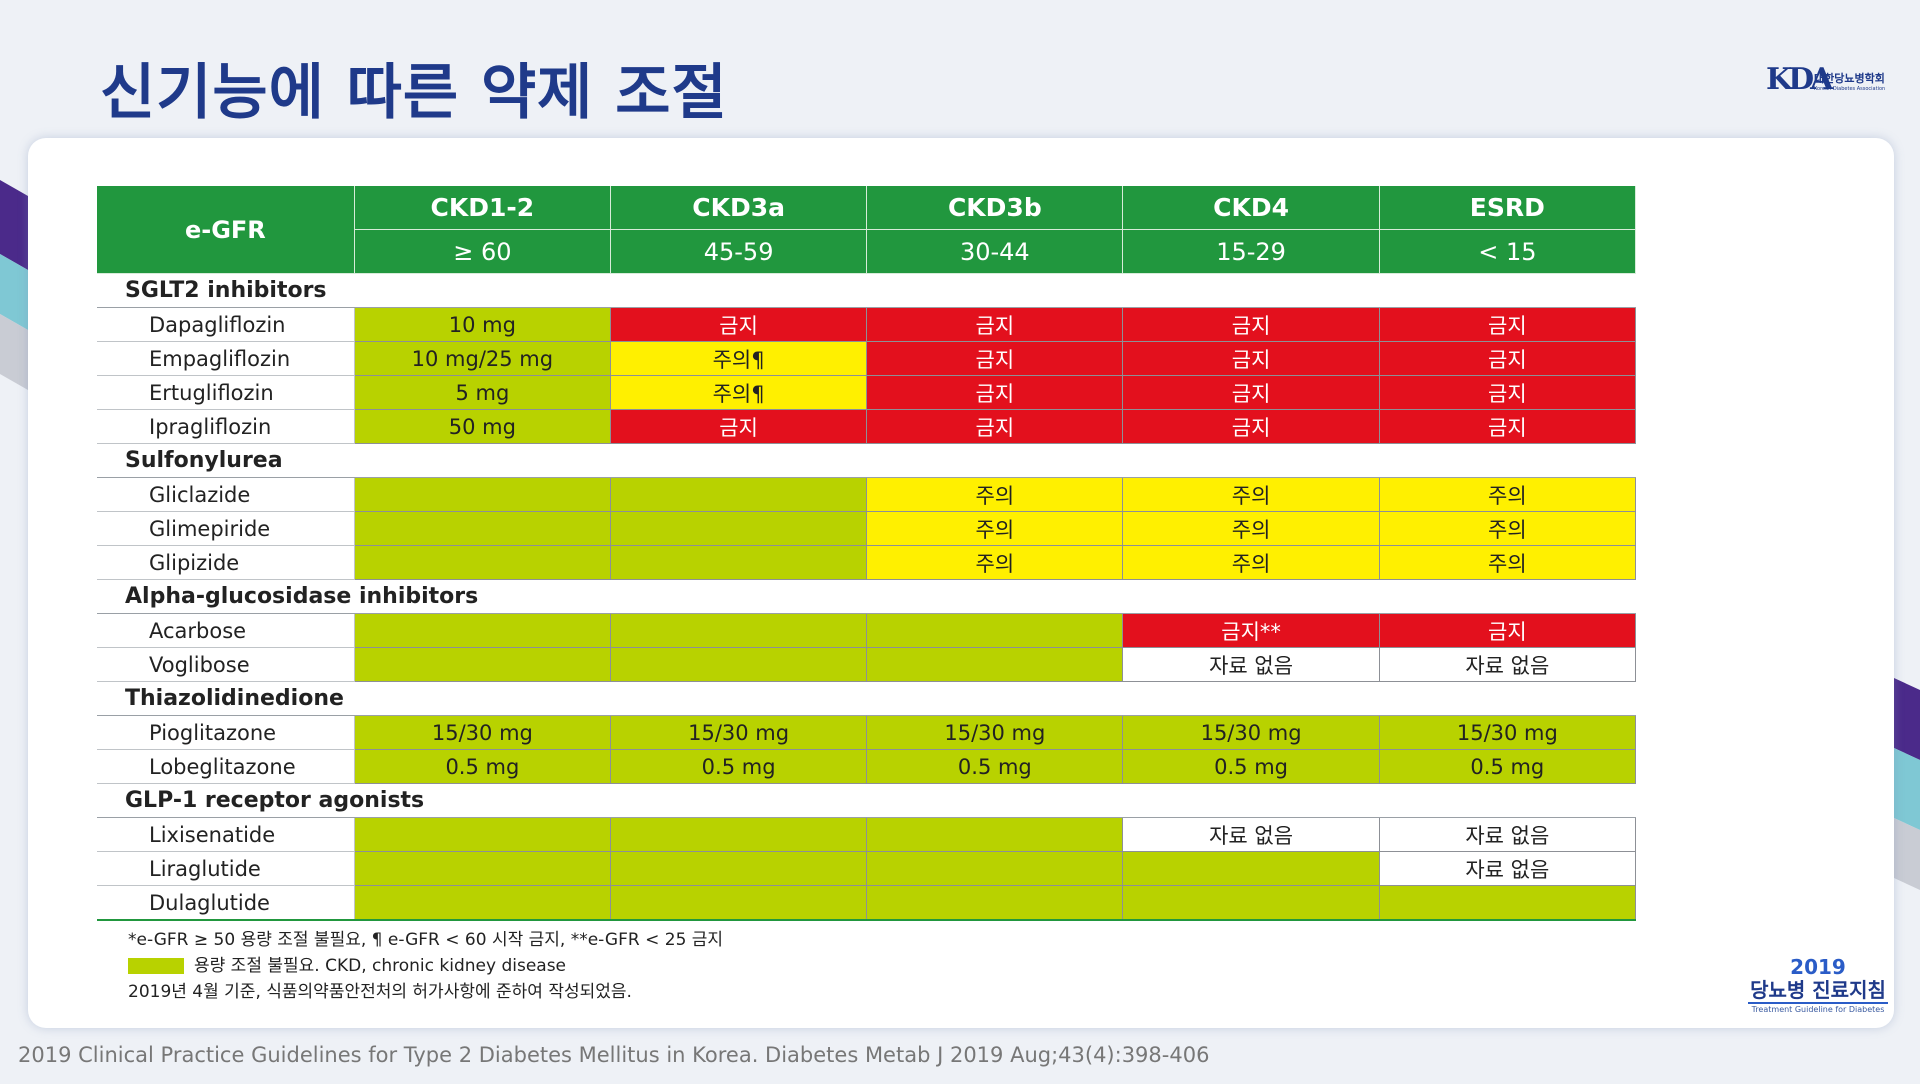 The width and height of the screenshot is (1920, 1084). I want to click on table-row: Ipragliflozin 50 mg 금지 금지 금지 금지, so click(867, 426).